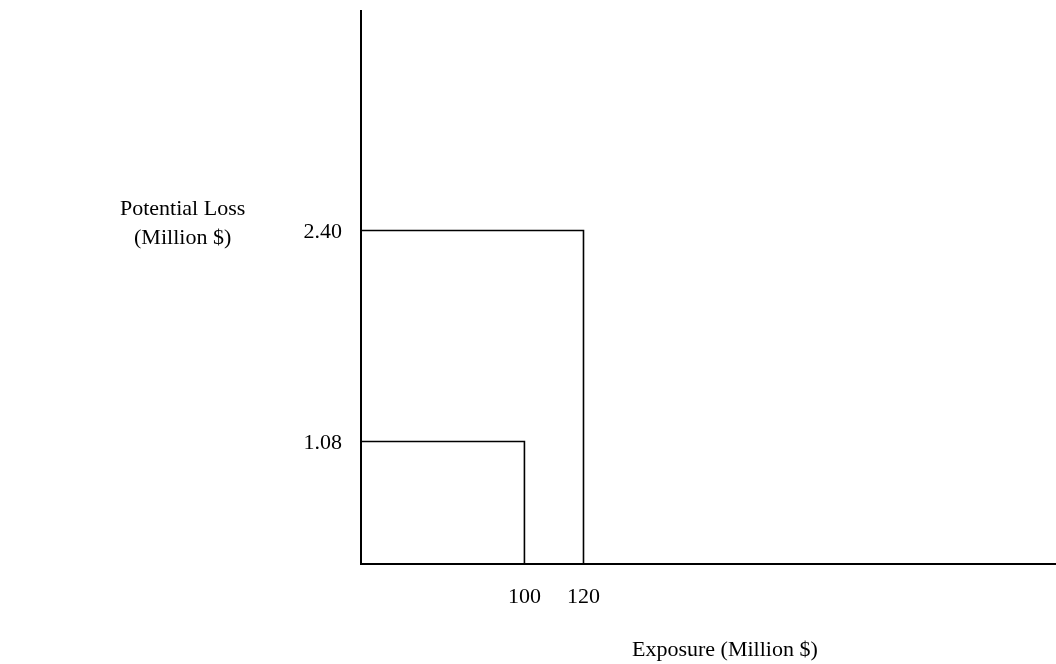  I want to click on y-tick-label: 2.40, so click(322, 231).